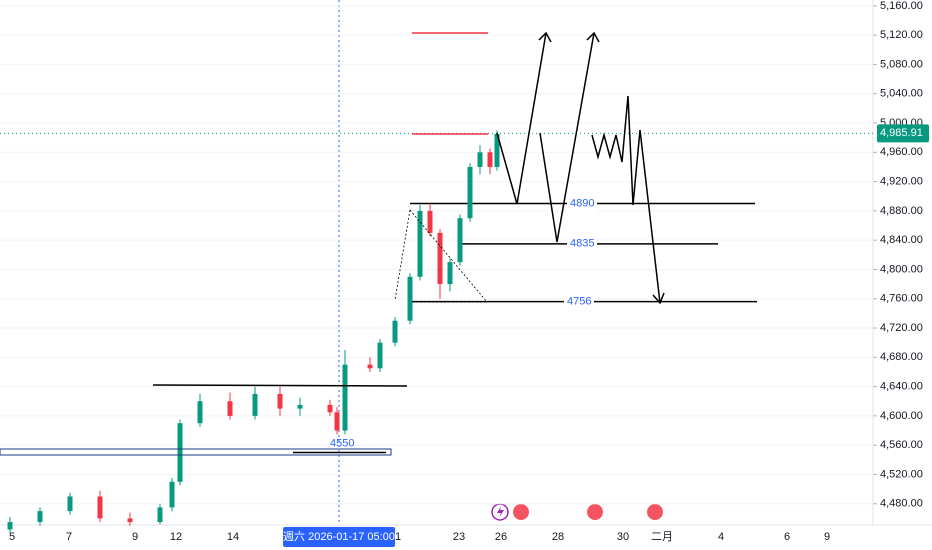 The image size is (932, 550). Describe the element at coordinates (901, 328) in the screenshot. I see `y-tick-label: 4,720.00` at that location.